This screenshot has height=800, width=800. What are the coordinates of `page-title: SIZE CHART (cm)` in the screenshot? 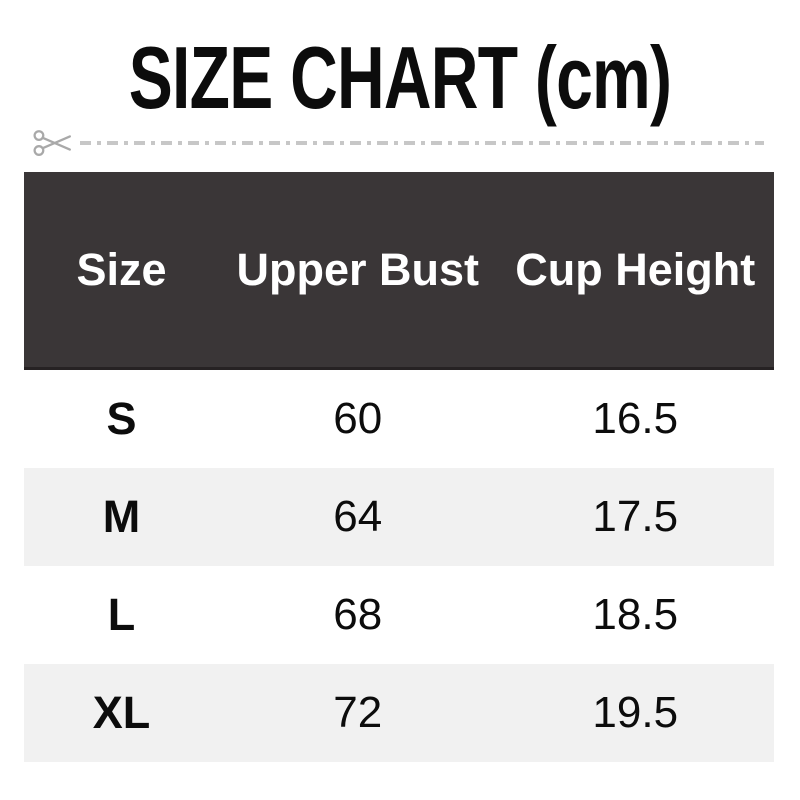 It's located at (400, 77).